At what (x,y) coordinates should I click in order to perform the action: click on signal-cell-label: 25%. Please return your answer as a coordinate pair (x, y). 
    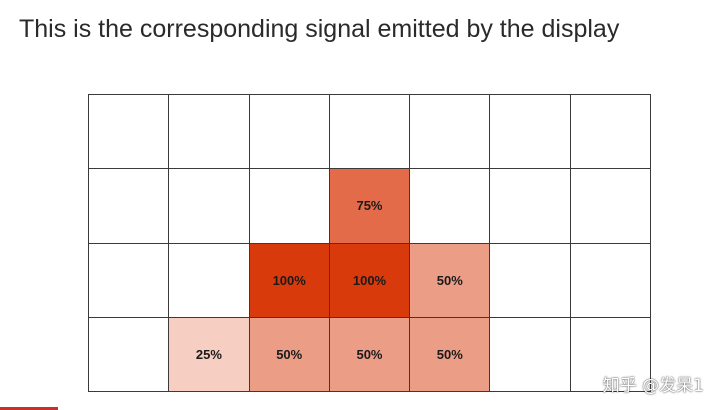
    Looking at the image, I should click on (208, 354).